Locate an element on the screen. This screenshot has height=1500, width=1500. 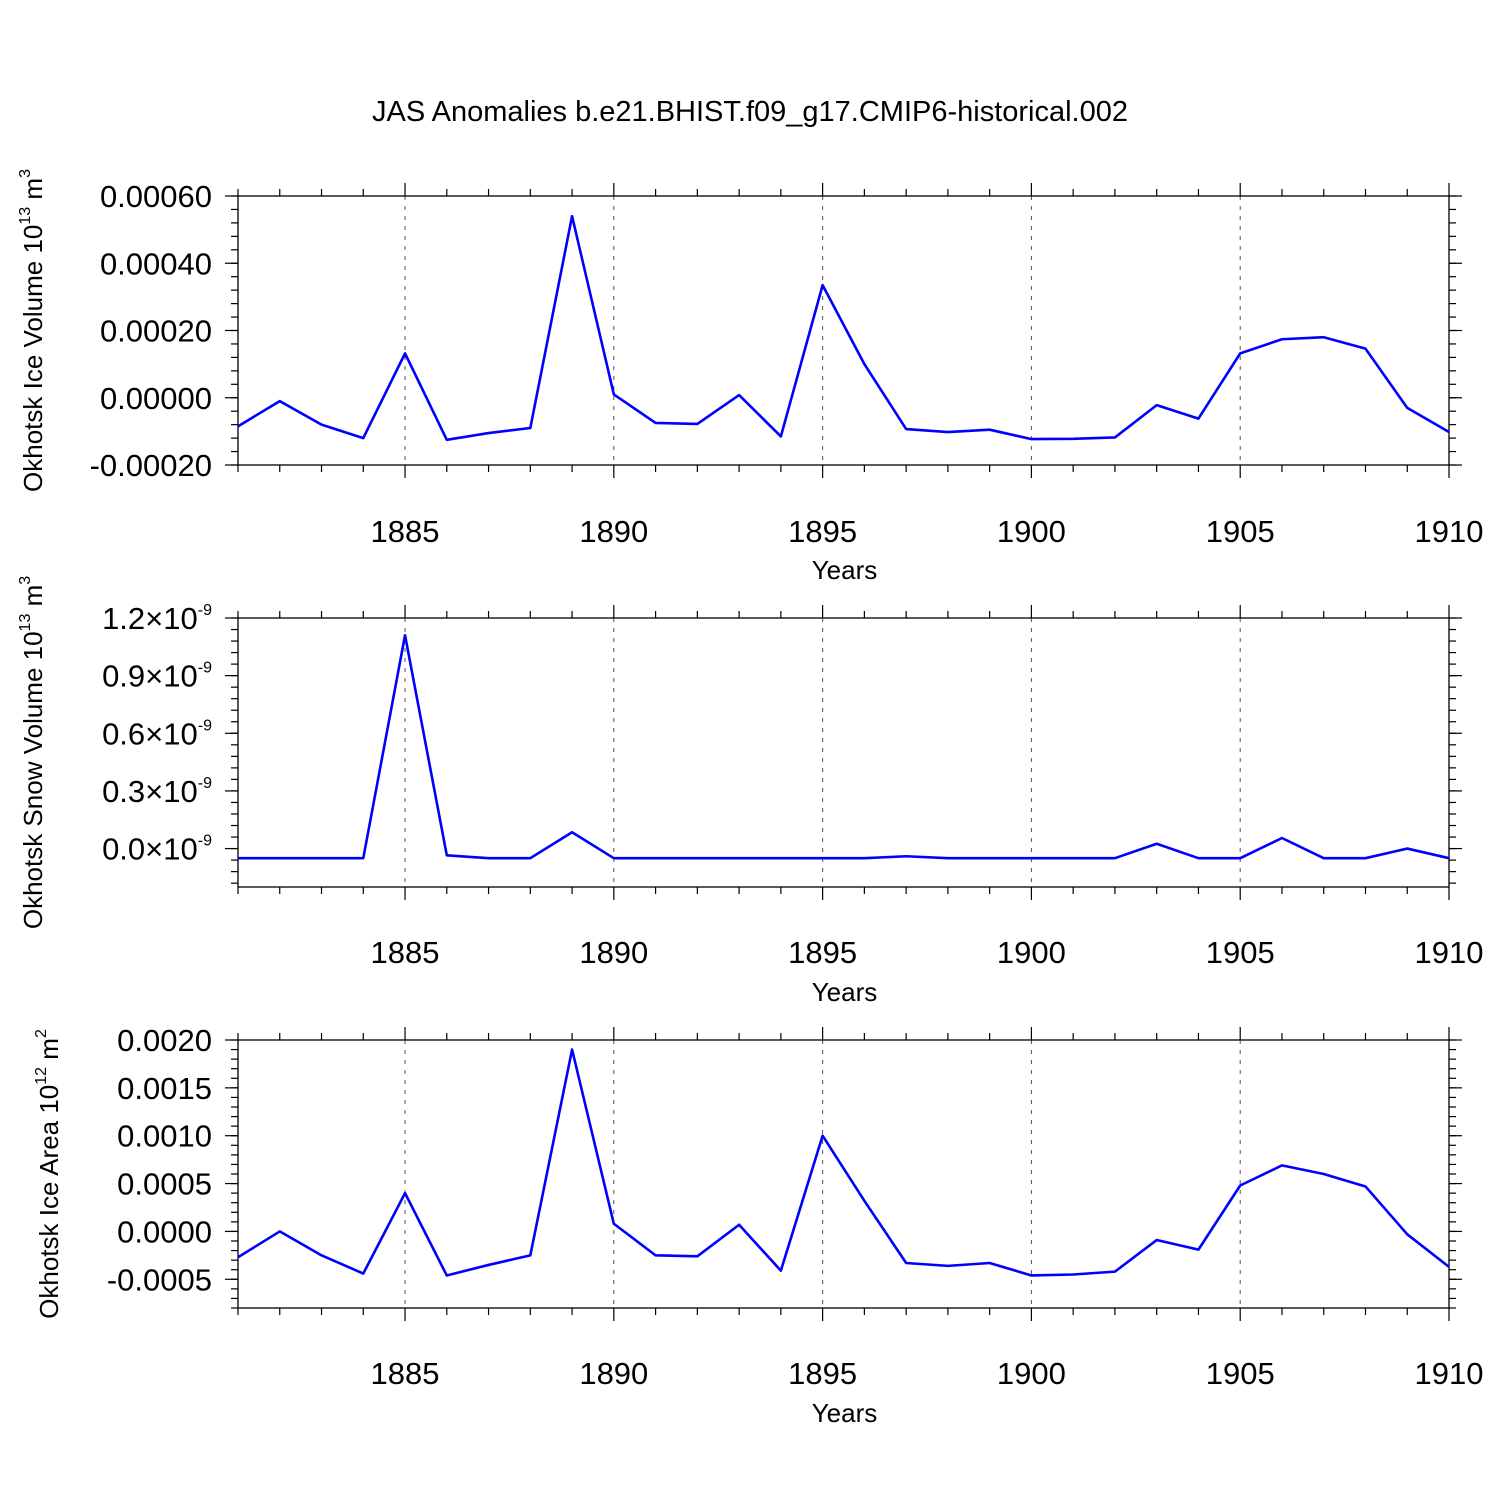
y-tick-value: 0.00000 is located at coordinates (156, 398).